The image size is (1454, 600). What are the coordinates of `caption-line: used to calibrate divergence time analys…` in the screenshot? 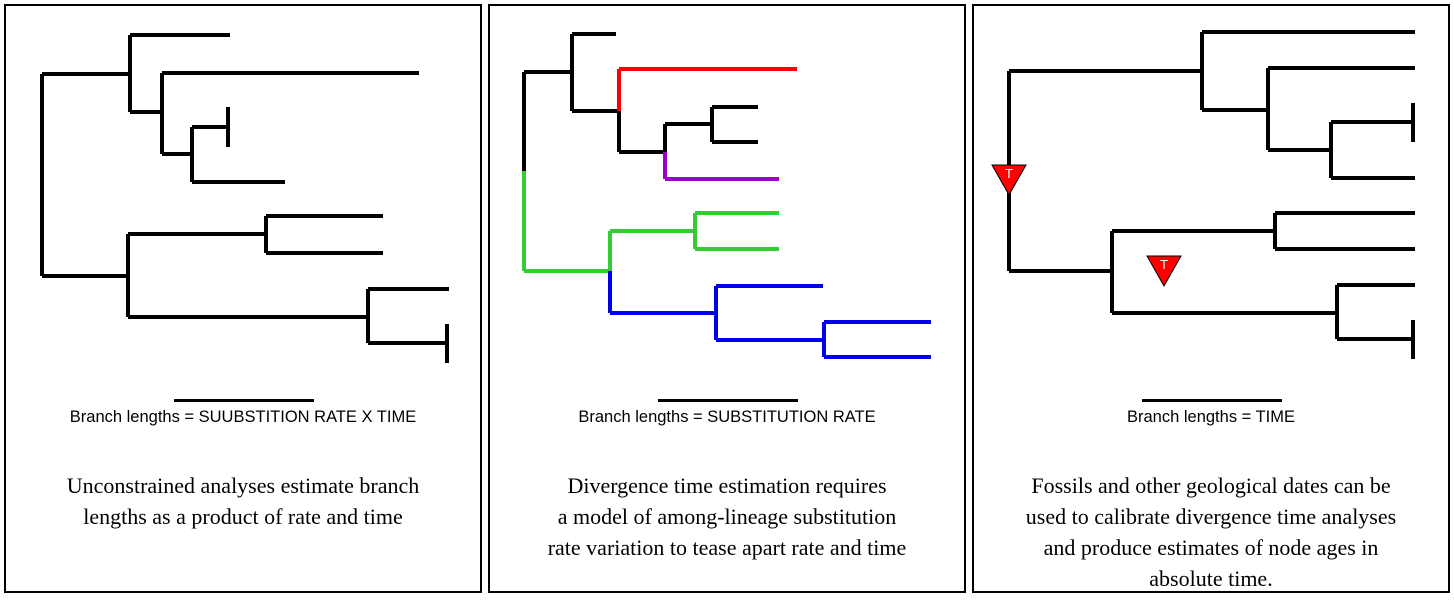 It's located at (1211, 516).